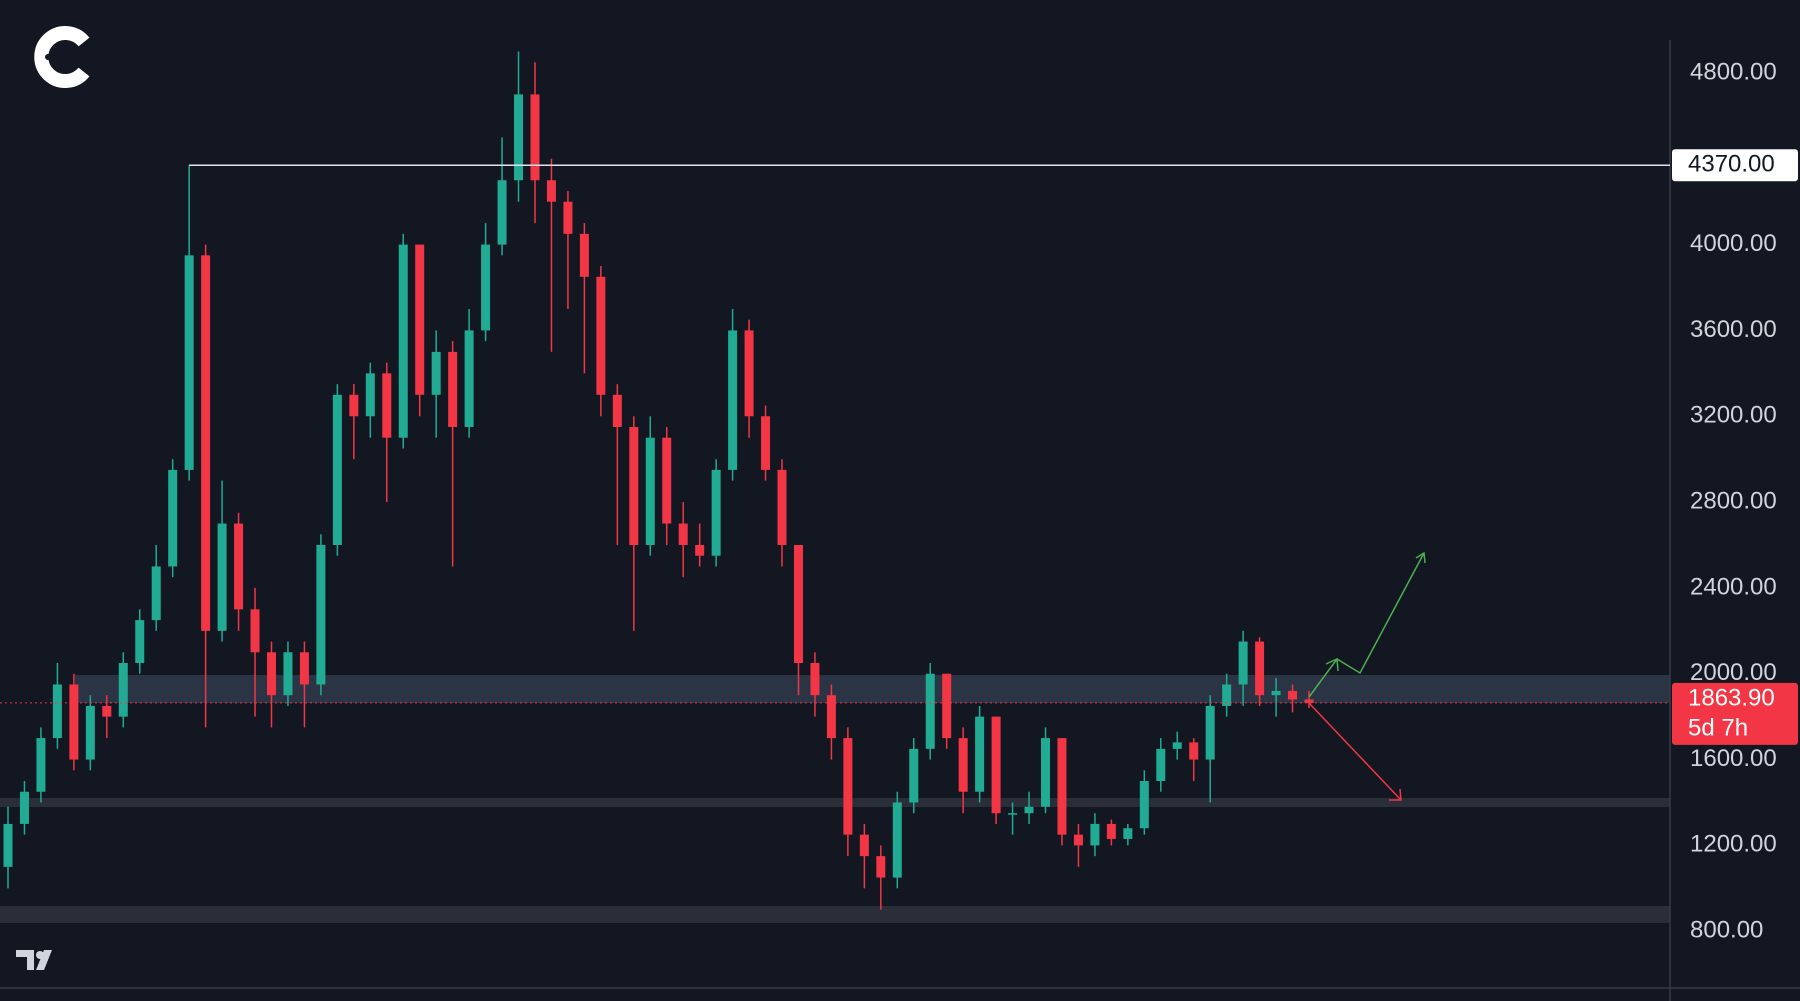 This screenshot has height=1001, width=1800. Describe the element at coordinates (48, 57) in the screenshot. I see `logo-dot` at that location.